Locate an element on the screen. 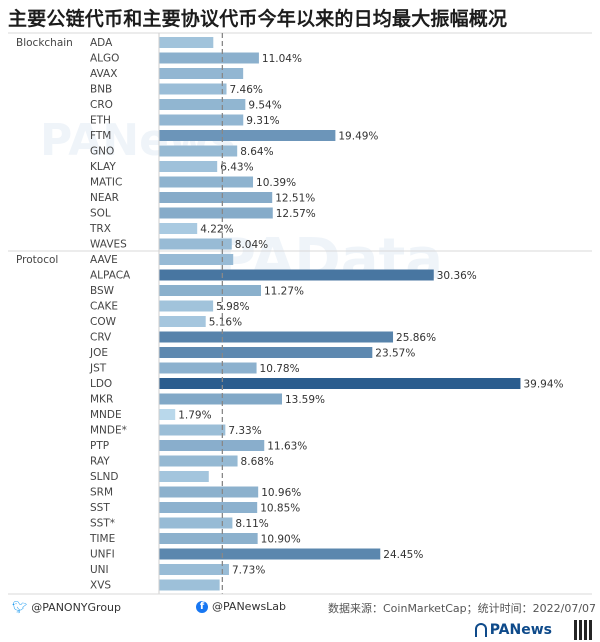 The height and width of the screenshot is (642, 600). category-label: AVAX is located at coordinates (103, 74).